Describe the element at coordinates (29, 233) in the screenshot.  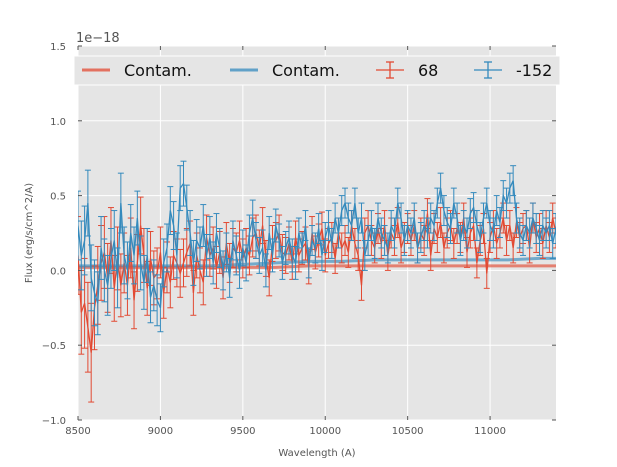
I see `y-axis-label: Flux (erg/s/cm^2/A)` at that location.